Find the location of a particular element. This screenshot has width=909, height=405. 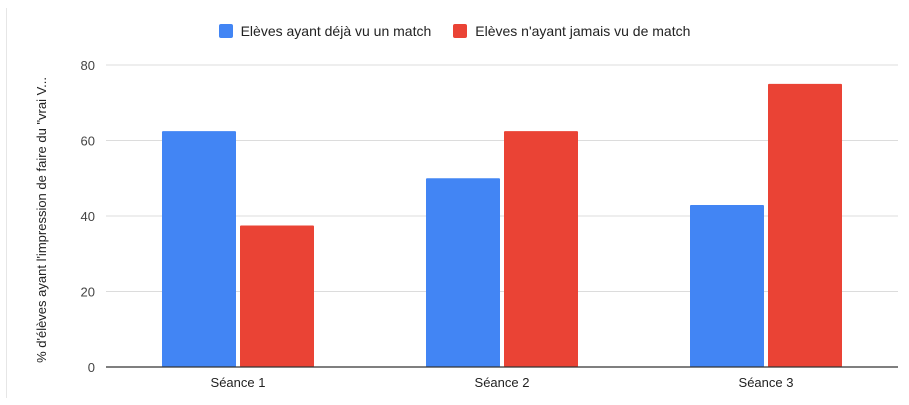

legend-label-series-2: Elèves n'ayant jamais vu de match is located at coordinates (583, 31).